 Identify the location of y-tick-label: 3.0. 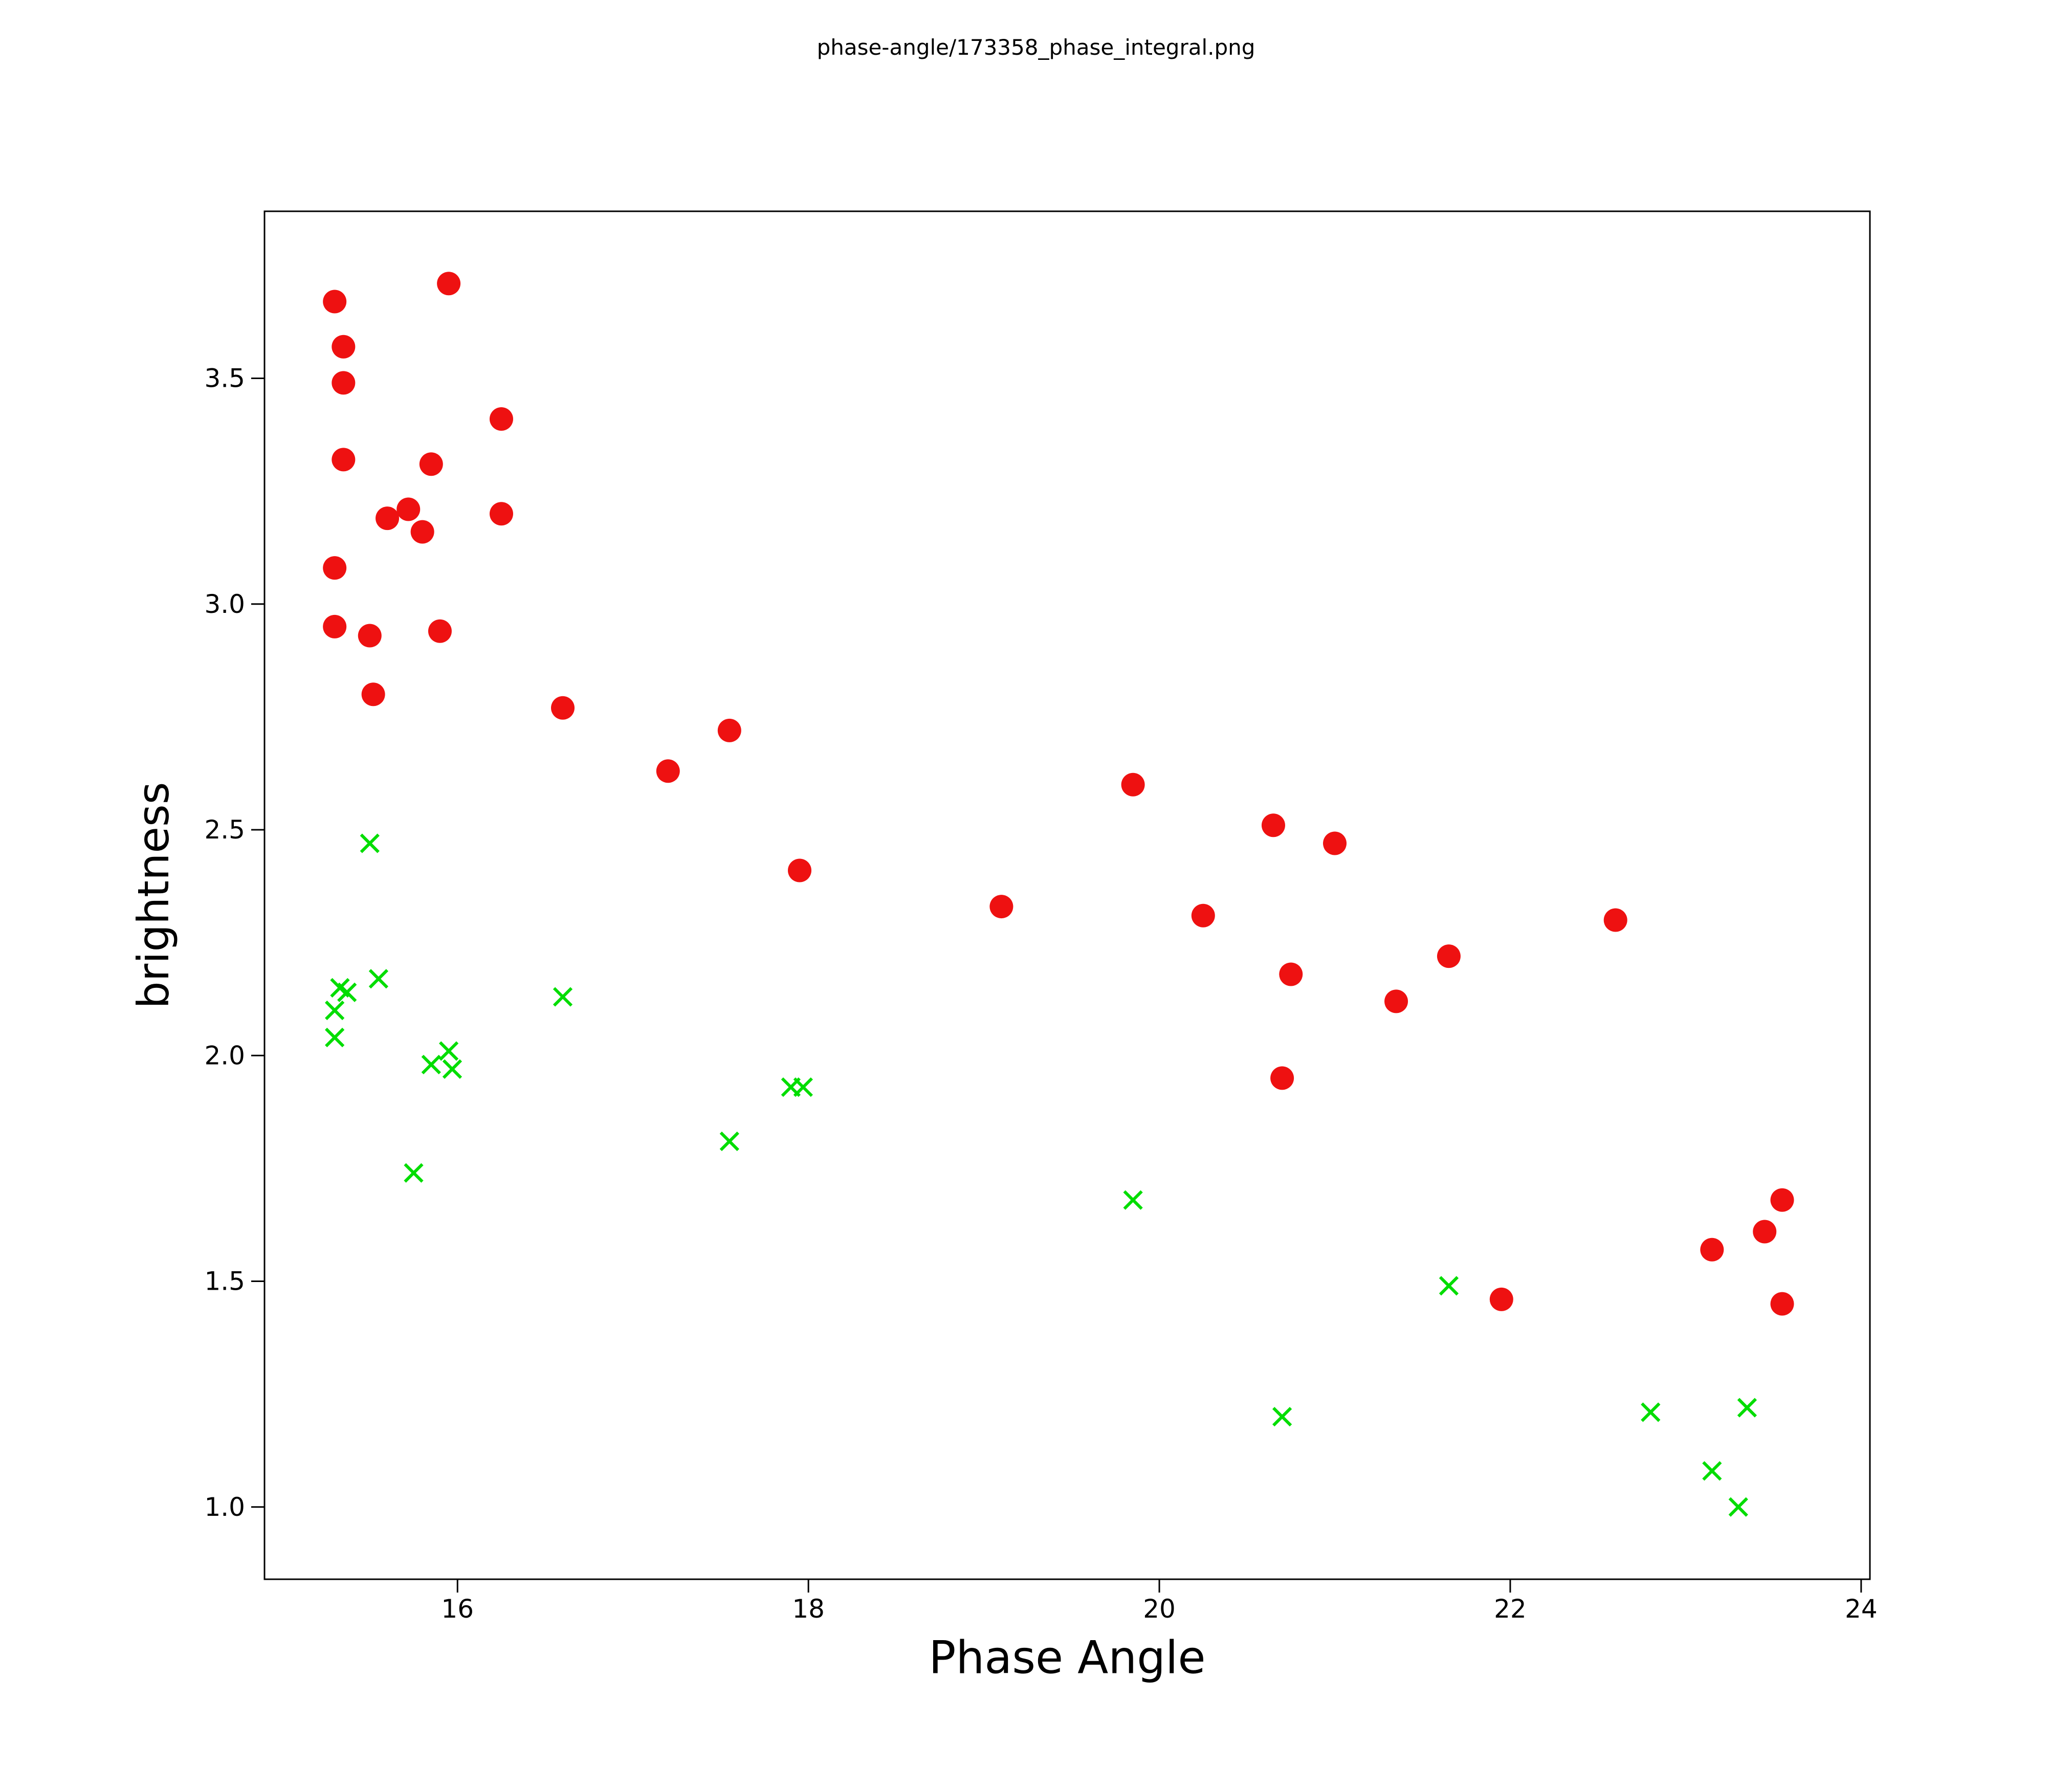
(224, 604).